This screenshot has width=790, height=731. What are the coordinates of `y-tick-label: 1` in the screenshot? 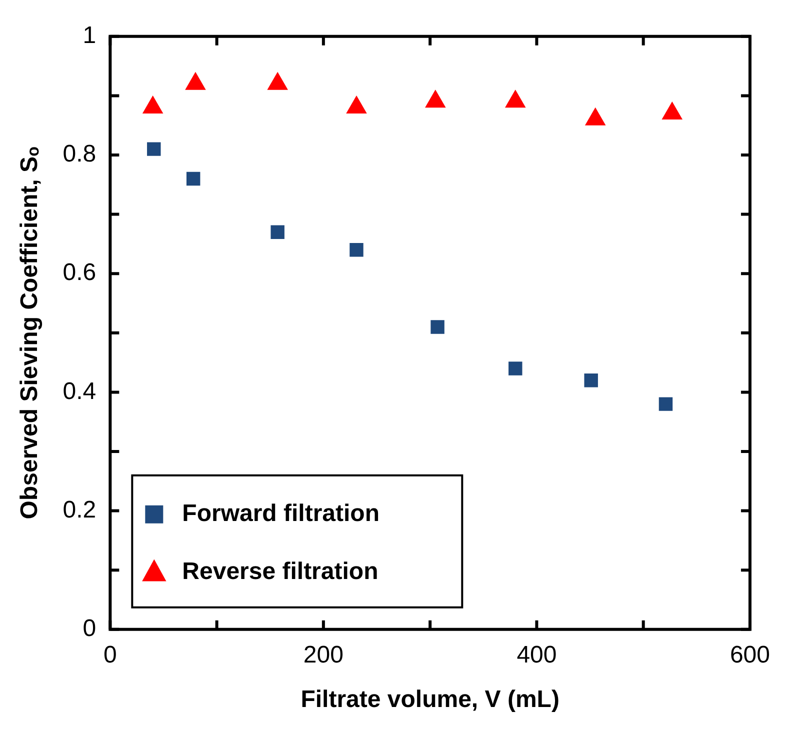 It's located at (89, 36).